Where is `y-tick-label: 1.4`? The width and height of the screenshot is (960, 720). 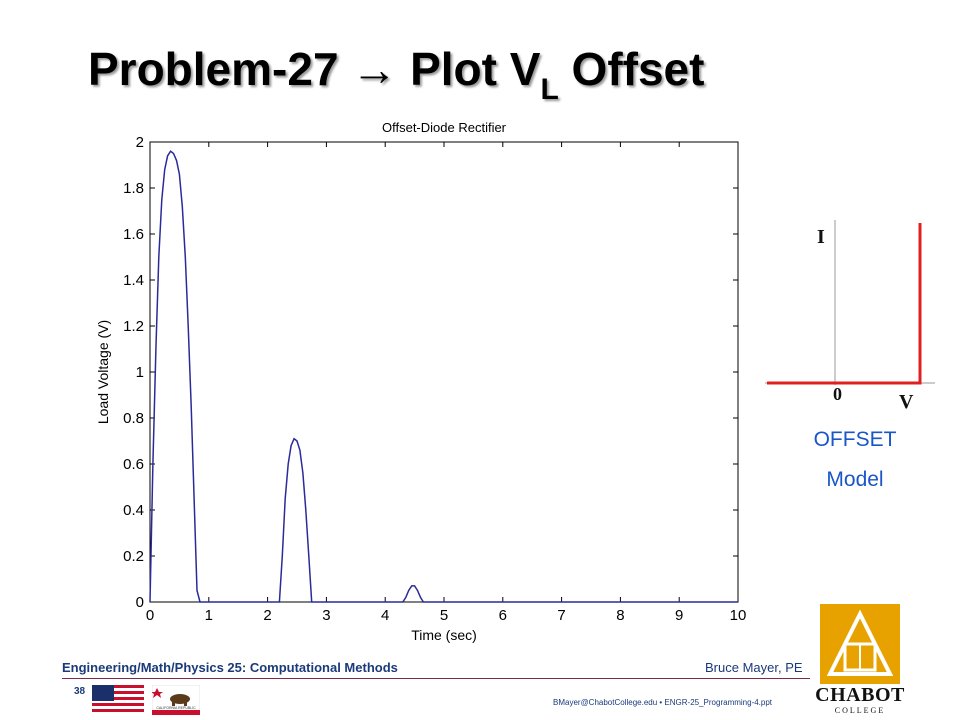
y-tick-label: 1.4 is located at coordinates (133, 280).